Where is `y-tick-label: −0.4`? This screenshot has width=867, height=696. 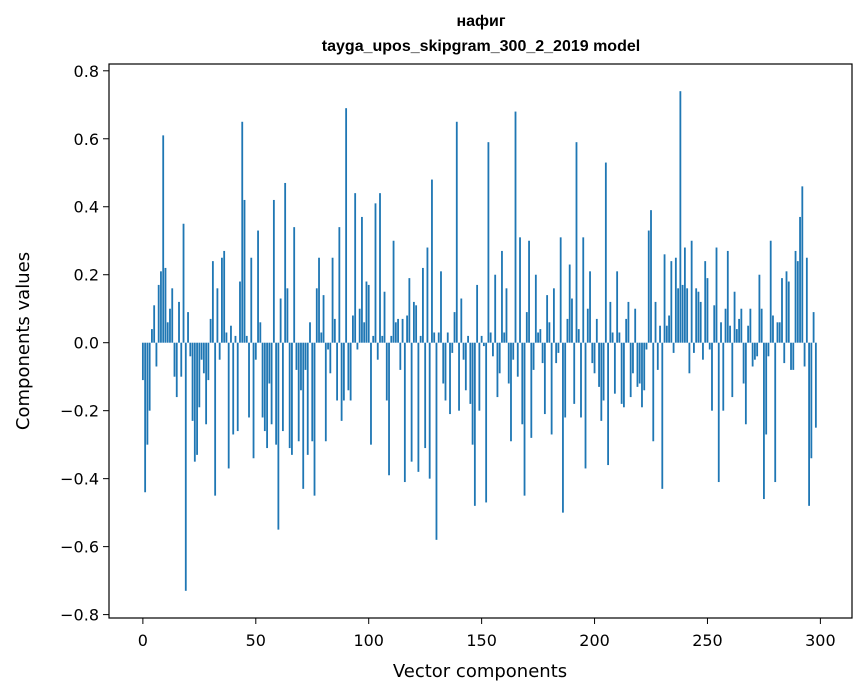
y-tick-label: −0.4 is located at coordinates (79, 479).